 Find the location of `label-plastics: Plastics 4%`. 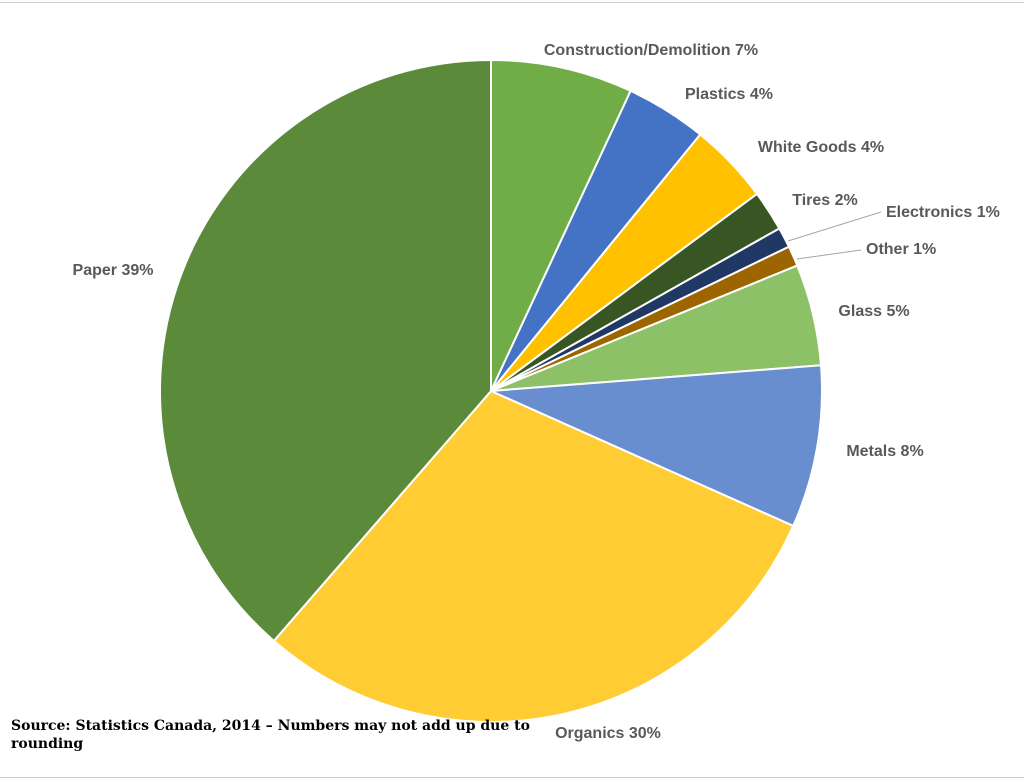

label-plastics: Plastics 4% is located at coordinates (729, 94).